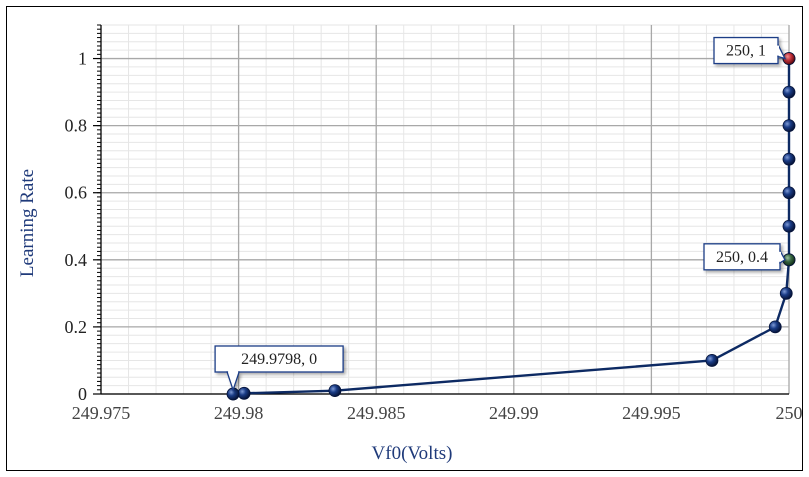 The height and width of the screenshot is (477, 809). I want to click on x-tick-label: 250, so click(789, 413).